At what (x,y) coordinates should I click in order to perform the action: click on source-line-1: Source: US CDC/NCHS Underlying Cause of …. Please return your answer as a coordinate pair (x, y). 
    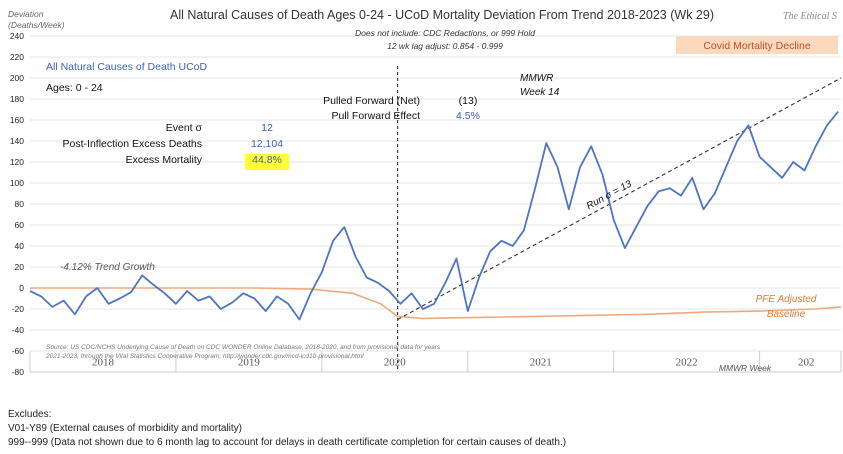
    Looking at the image, I should click on (243, 347).